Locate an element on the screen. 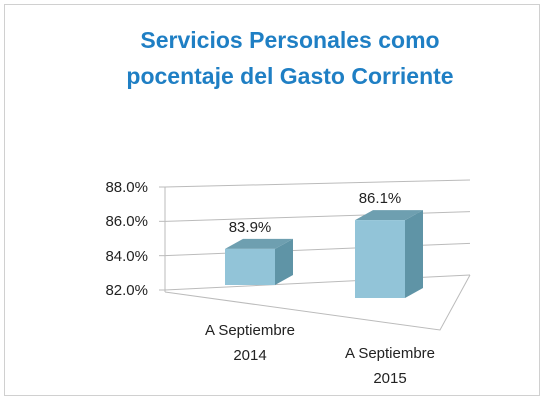 Image resolution: width=546 pixels, height=402 pixels. y-tick-label: 86.0% is located at coordinates (126, 222).